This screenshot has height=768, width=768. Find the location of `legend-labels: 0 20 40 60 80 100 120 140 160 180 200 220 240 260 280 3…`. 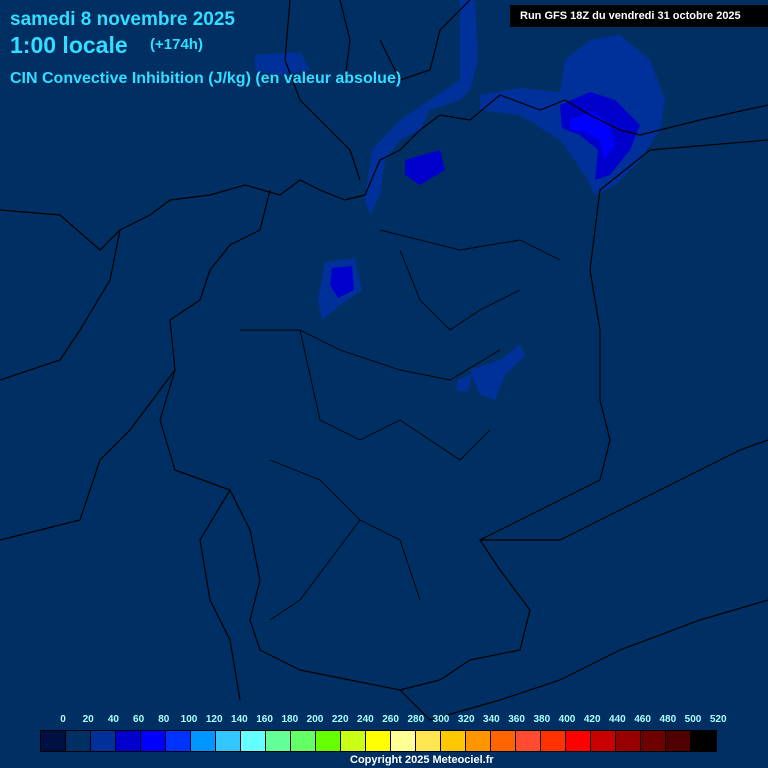

legend-labels: 0 20 40 60 80 100 120 140 160 180 200 220 240 260 280 3… is located at coordinates (384, 721).